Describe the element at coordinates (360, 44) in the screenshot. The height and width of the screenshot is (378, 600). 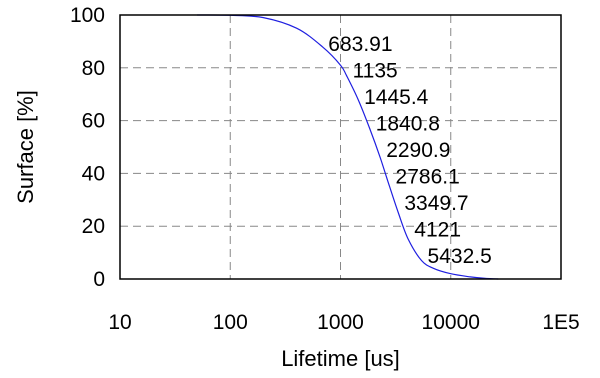
I see `annotation-label: 683.91` at that location.